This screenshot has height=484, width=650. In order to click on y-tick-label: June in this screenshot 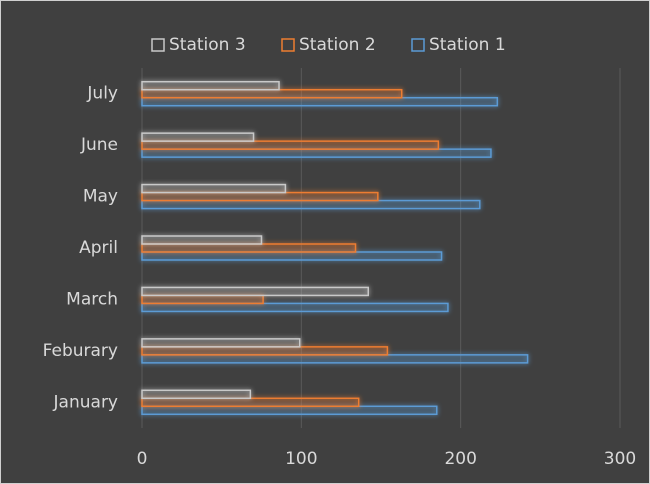, I will do `click(99, 145)`.